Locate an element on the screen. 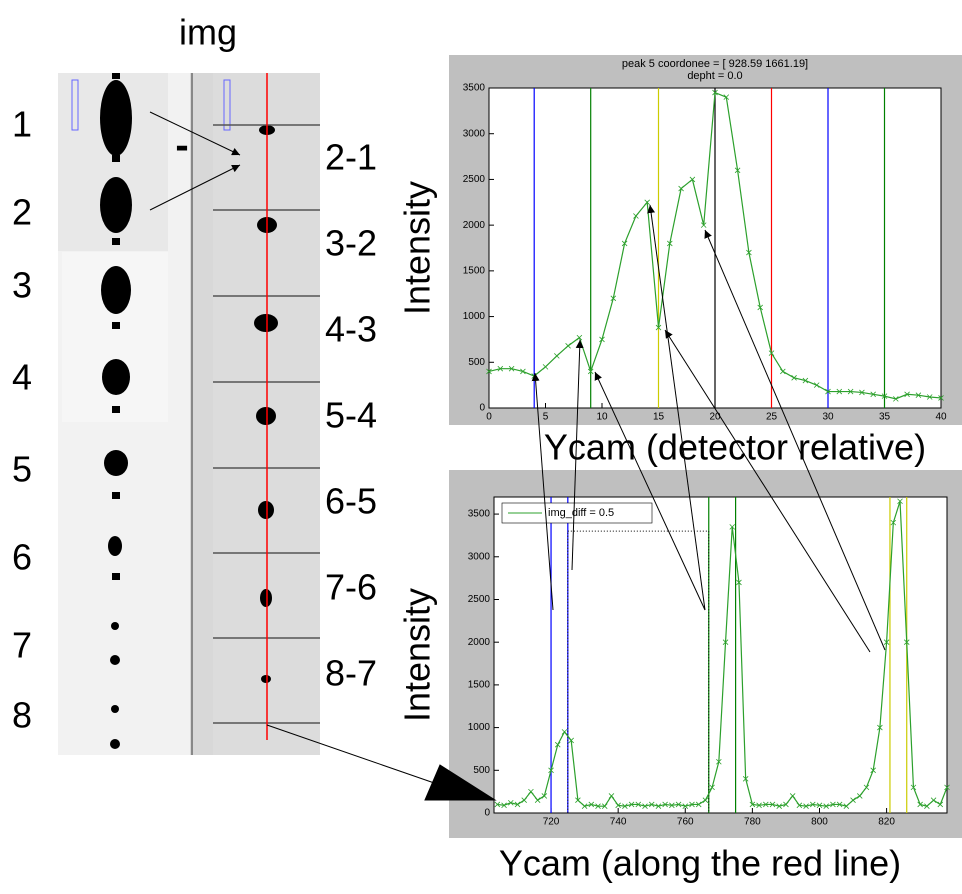  y-tick-label: 1000 is located at coordinates (479, 727).